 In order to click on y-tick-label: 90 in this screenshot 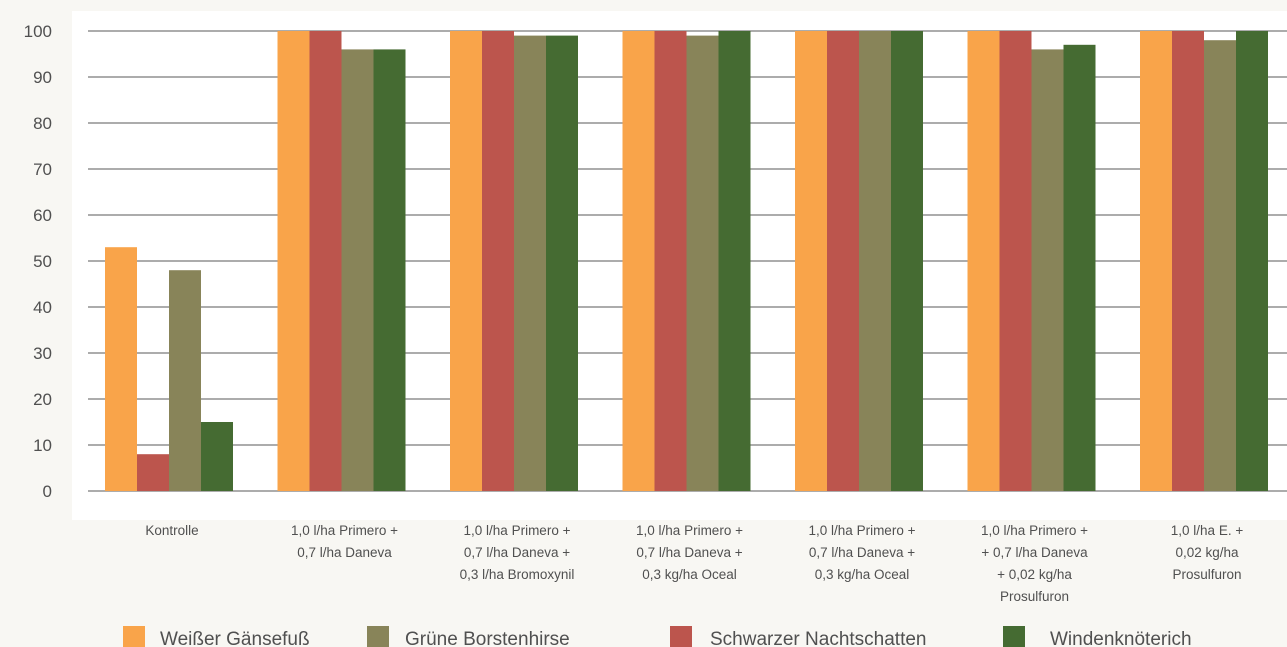, I will do `click(42, 77)`.